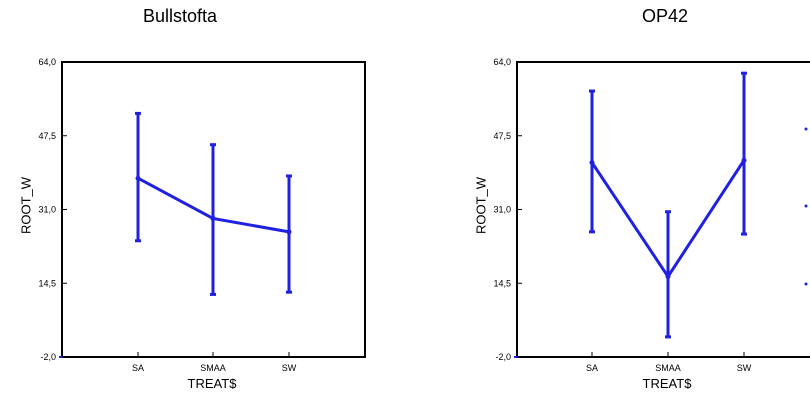 The width and height of the screenshot is (810, 399). What do you see at coordinates (180, 16) in the screenshot?
I see `chart-title: Bullstofta` at bounding box center [180, 16].